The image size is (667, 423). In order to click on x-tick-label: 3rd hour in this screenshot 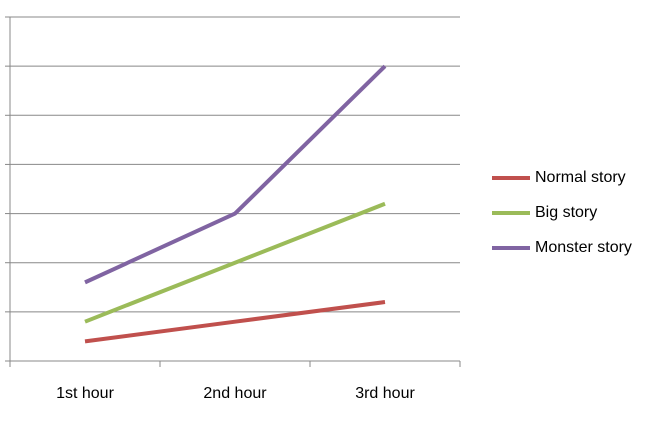, I will do `click(385, 393)`.